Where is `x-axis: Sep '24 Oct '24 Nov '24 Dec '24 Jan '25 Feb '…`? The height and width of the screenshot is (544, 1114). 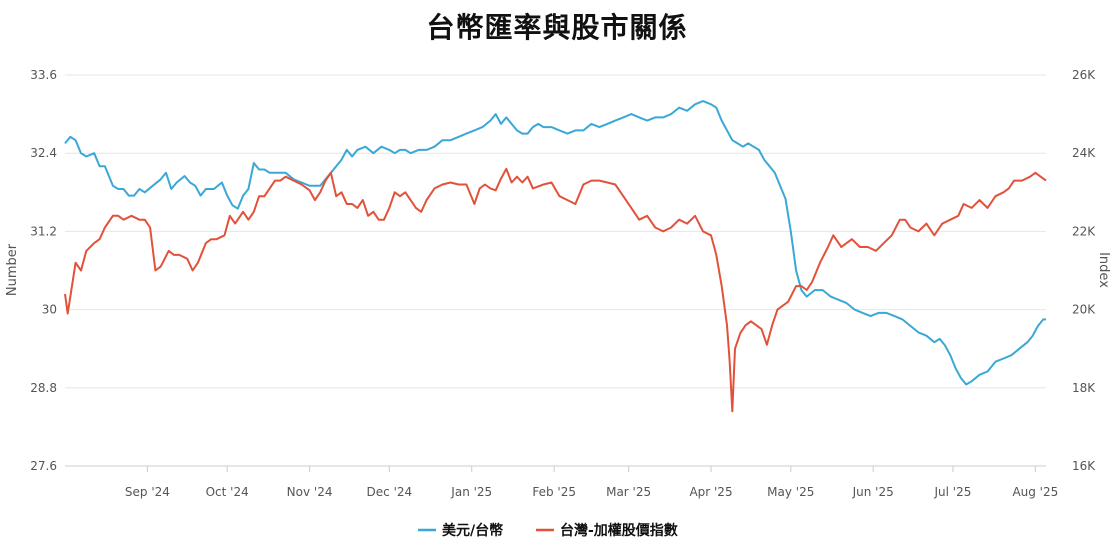 x-axis: Sep '24 Oct '24 Nov '24 Dec '24 Jan '25 Feb '… is located at coordinates (591, 482).